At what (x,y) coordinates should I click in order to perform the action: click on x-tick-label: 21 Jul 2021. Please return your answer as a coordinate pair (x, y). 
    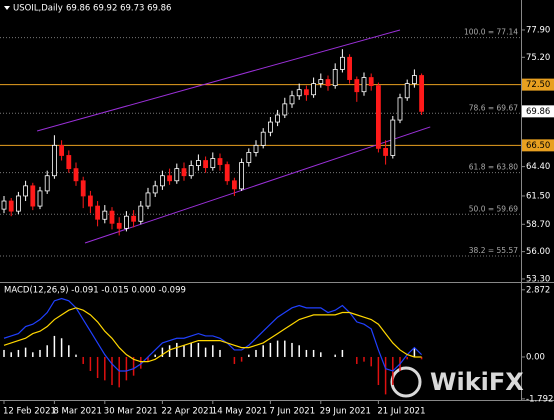
    Looking at the image, I should click on (401, 412).